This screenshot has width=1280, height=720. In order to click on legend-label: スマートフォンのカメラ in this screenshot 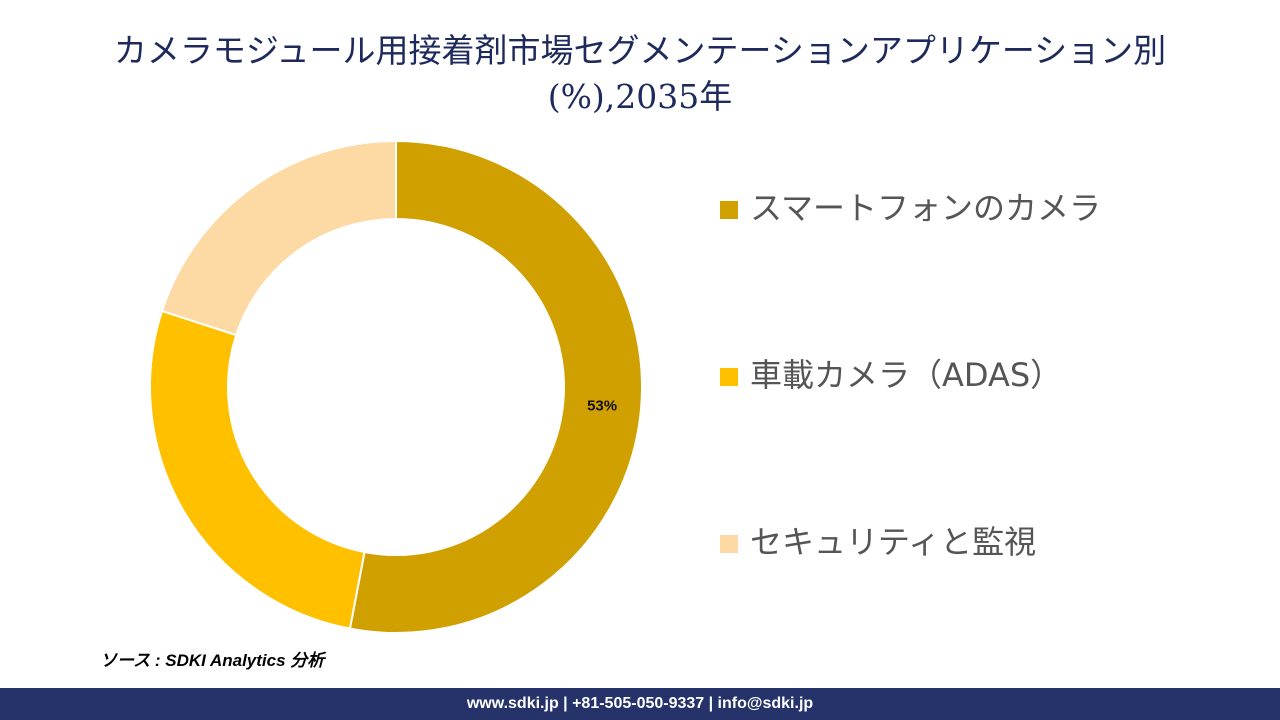, I will do `click(925, 208)`.